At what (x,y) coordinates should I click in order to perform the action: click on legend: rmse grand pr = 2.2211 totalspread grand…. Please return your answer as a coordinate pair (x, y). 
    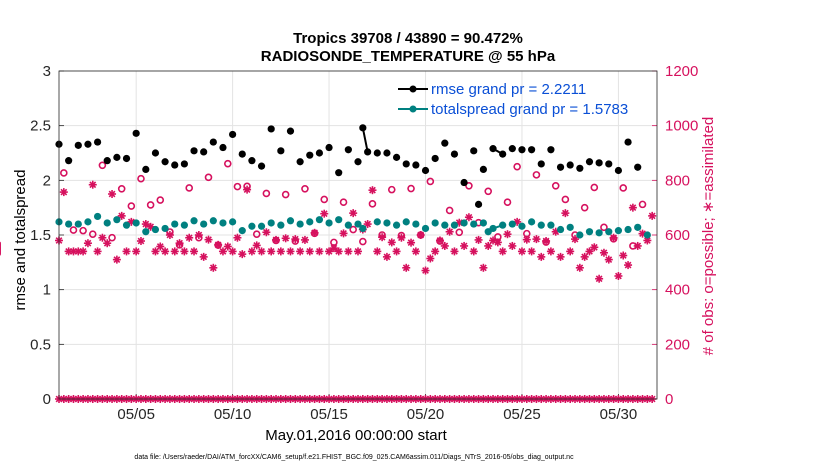
    Looking at the image, I should click on (513, 99).